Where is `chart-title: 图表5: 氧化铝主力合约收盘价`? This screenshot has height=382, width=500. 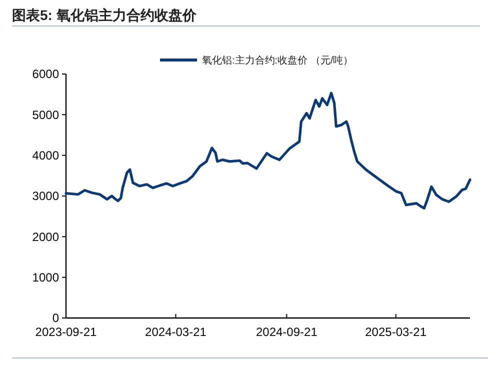 chart-title: 图表5: 氧化铝主力合约收盘价 is located at coordinates (105, 15).